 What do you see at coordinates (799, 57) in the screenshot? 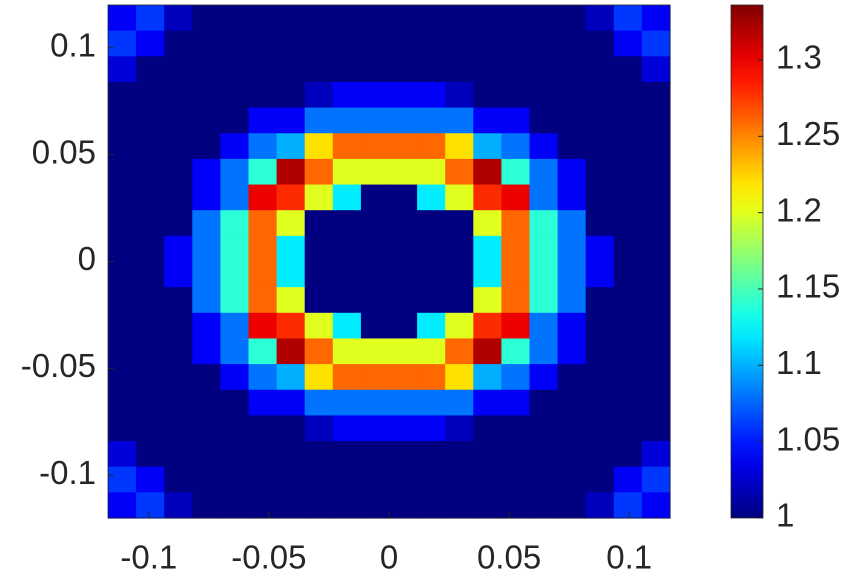
I see `colorbar-tick-label: 1.3` at bounding box center [799, 57].